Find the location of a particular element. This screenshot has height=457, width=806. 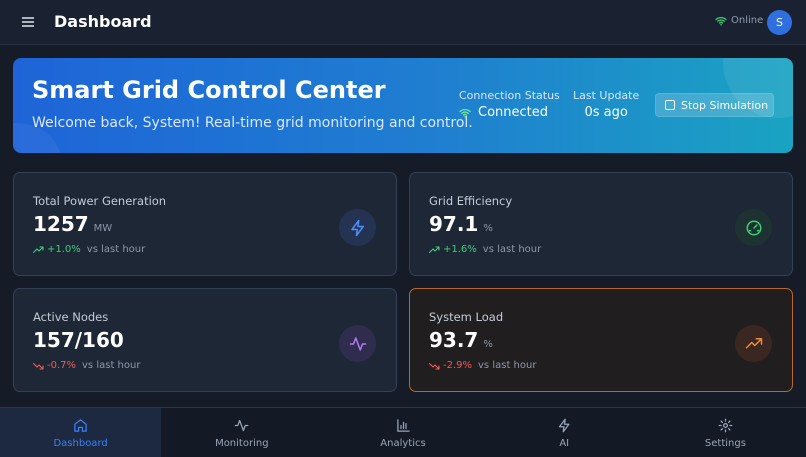

connection-indicator: Online is located at coordinates (739, 20).